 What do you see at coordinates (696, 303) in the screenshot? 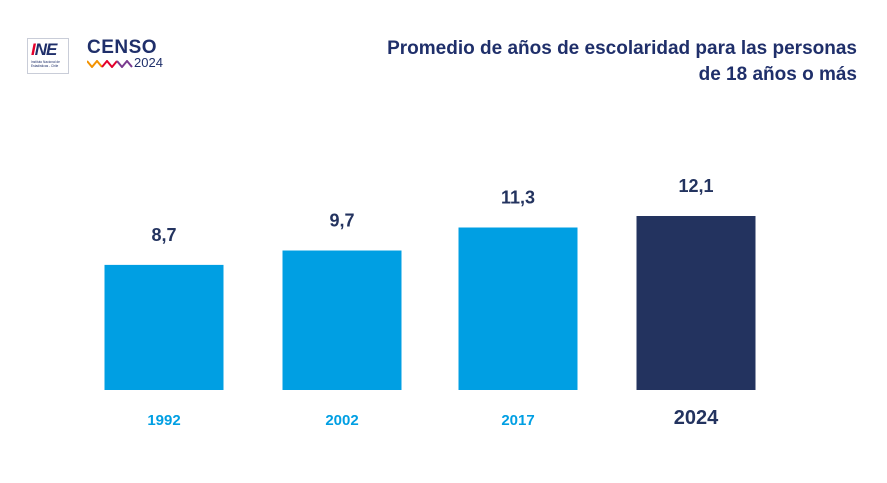
I see `bar-2024` at bounding box center [696, 303].